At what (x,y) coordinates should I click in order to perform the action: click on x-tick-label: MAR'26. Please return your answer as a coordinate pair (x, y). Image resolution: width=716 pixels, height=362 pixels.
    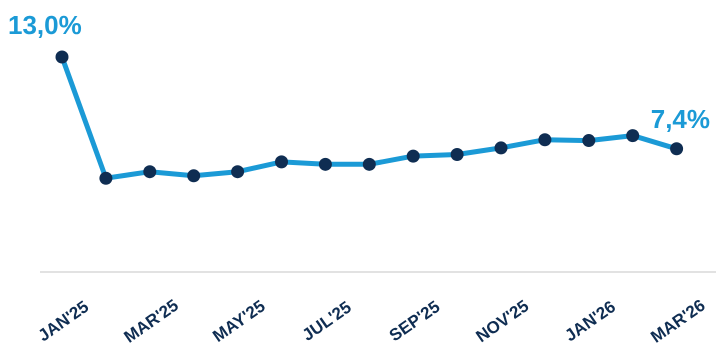
    Looking at the image, I should click on (677, 321).